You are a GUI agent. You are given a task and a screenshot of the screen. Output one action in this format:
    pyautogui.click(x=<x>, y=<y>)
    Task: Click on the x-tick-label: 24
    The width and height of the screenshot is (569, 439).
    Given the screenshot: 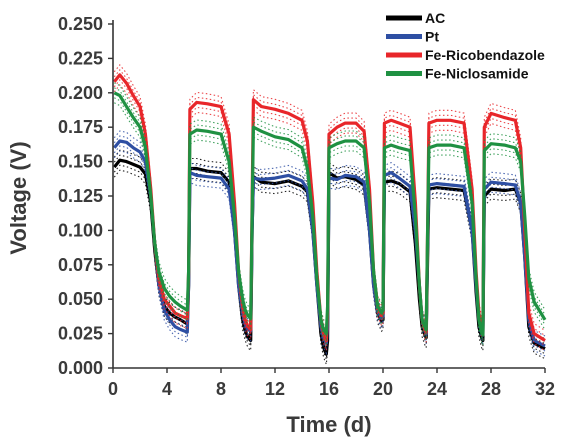 What is the action you would take?
    pyautogui.click(x=437, y=389)
    